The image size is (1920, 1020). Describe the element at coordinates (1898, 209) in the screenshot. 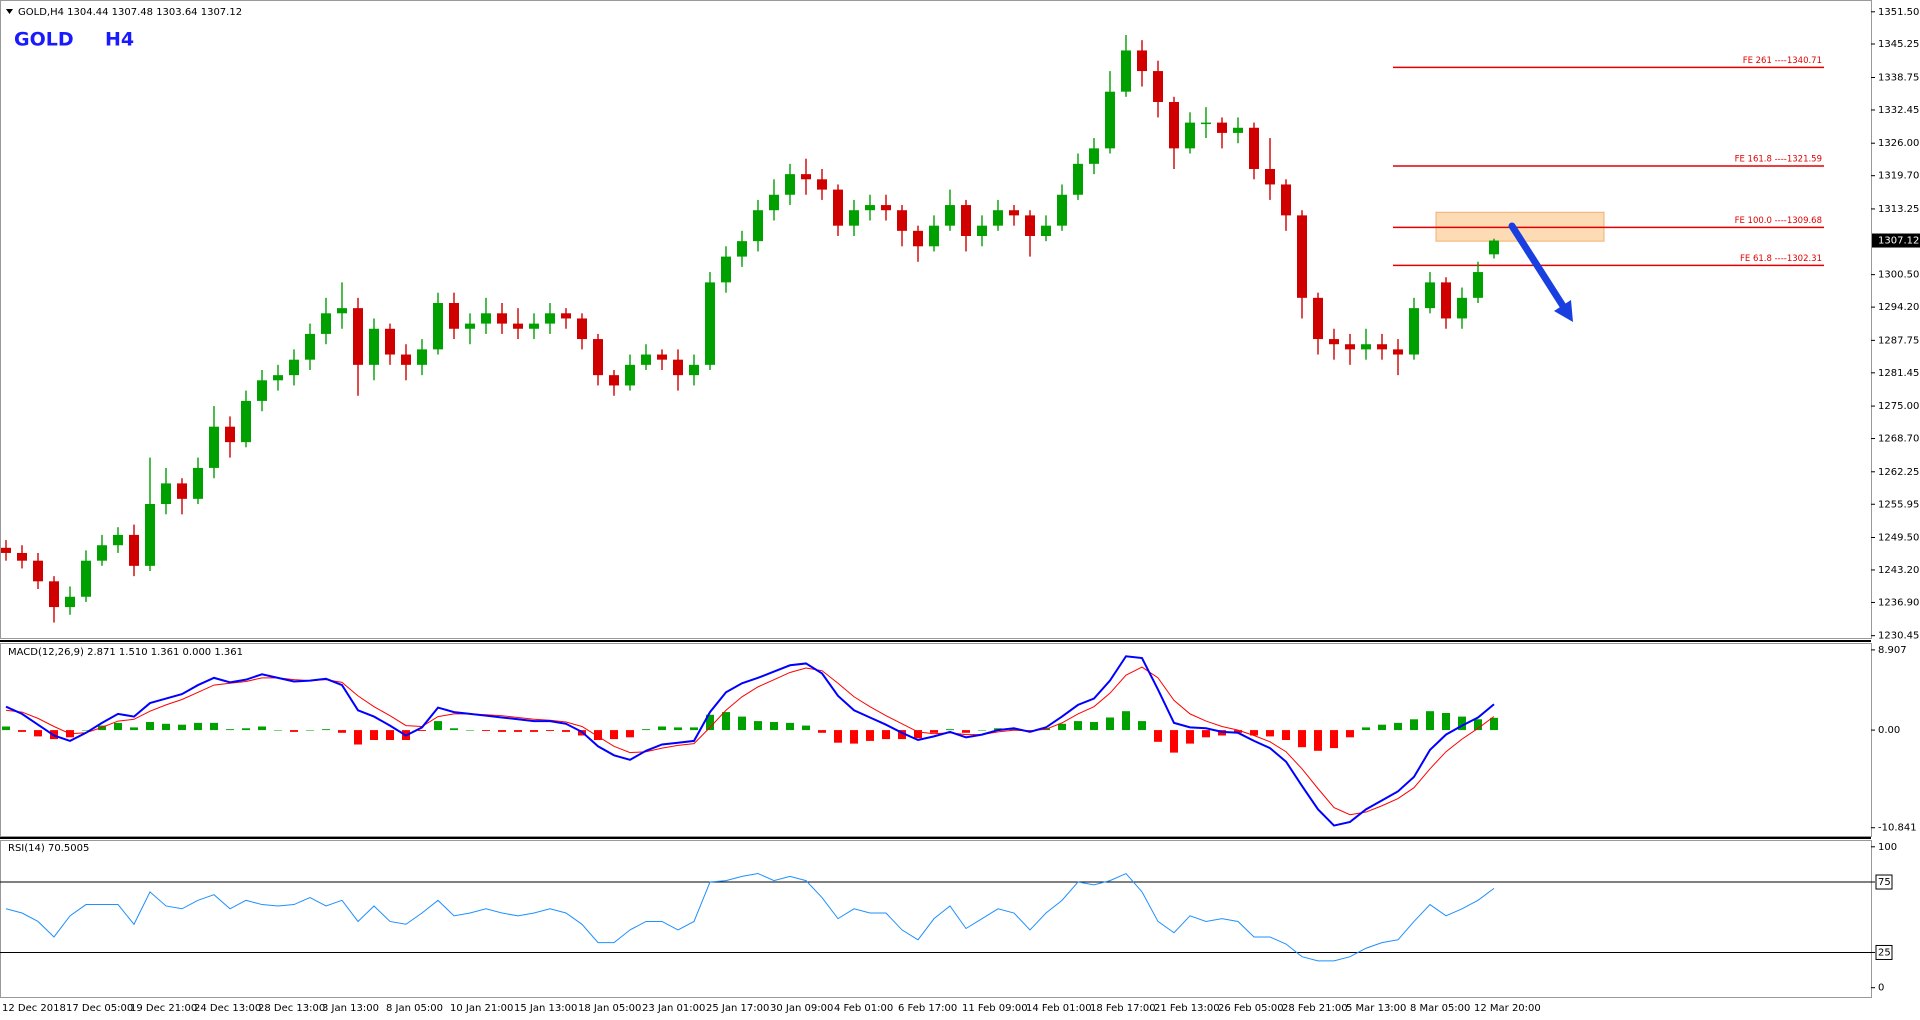

I see `y-tick-label: 1313.25` at that location.